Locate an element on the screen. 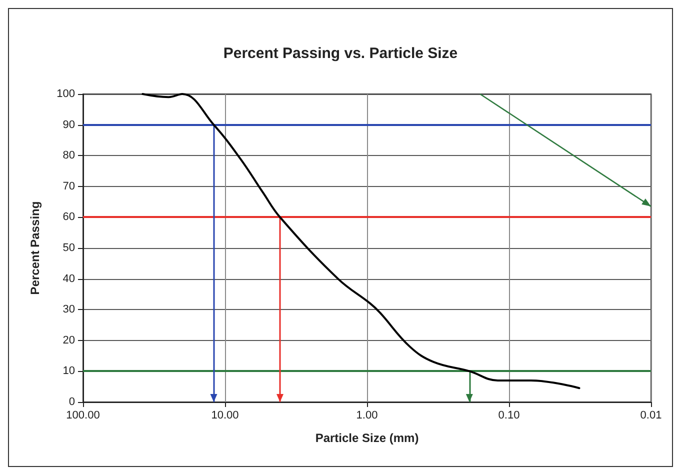 This screenshot has width=681, height=475. y-tick-label: 60 is located at coordinates (68, 217).